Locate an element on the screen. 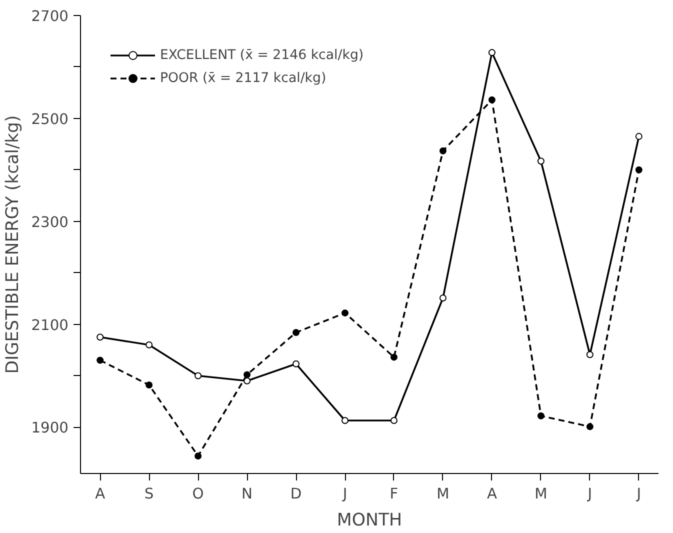 Image resolution: width=673 pixels, height=533 pixels. y-tick-label: 2300 is located at coordinates (50, 222).